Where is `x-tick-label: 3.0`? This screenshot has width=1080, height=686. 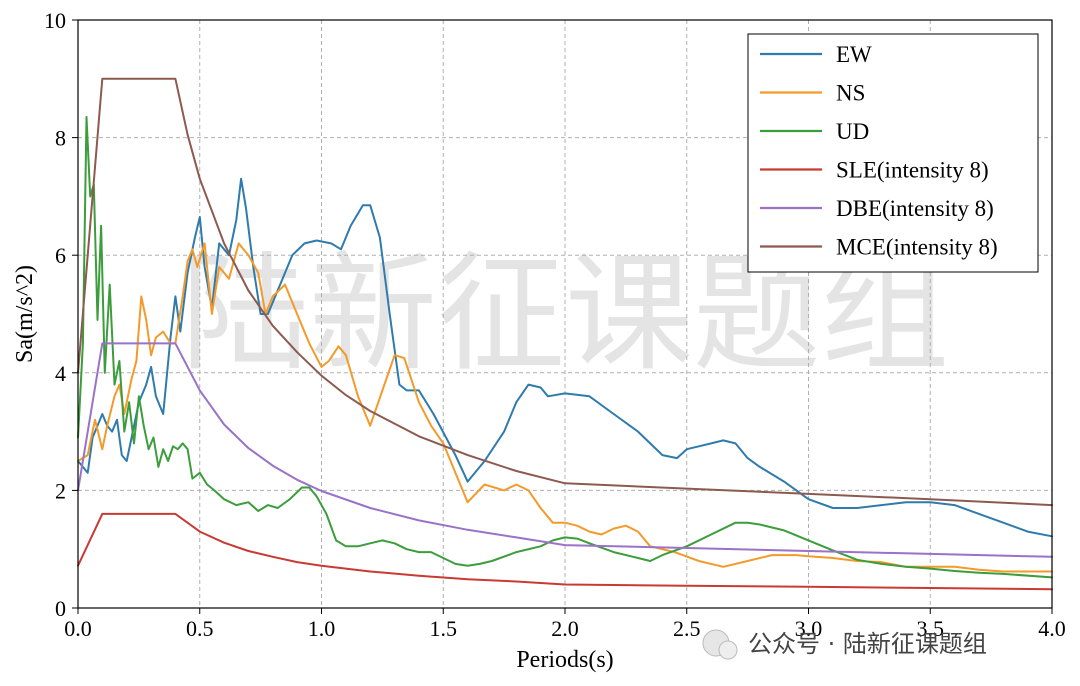
x-tick-label: 3.0 is located at coordinates (809, 628).